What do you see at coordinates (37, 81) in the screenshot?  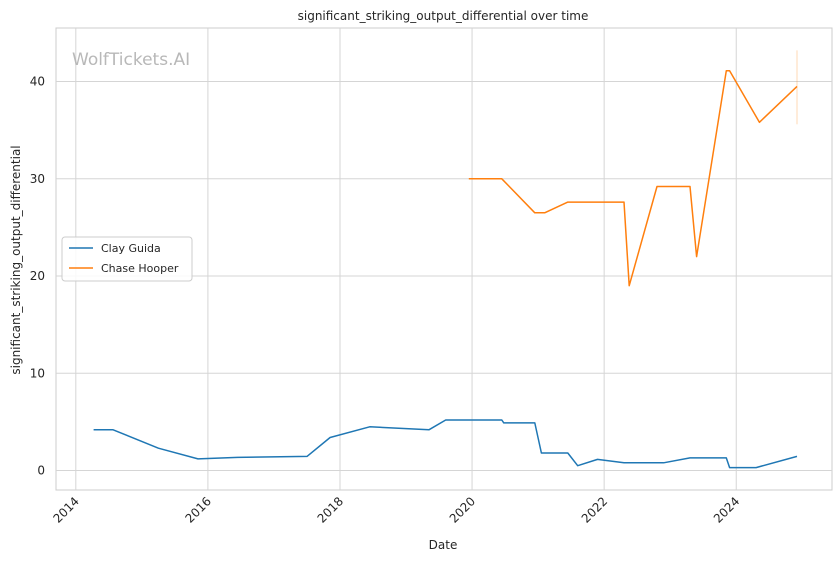 I see `y-tick-label: 40` at bounding box center [37, 81].